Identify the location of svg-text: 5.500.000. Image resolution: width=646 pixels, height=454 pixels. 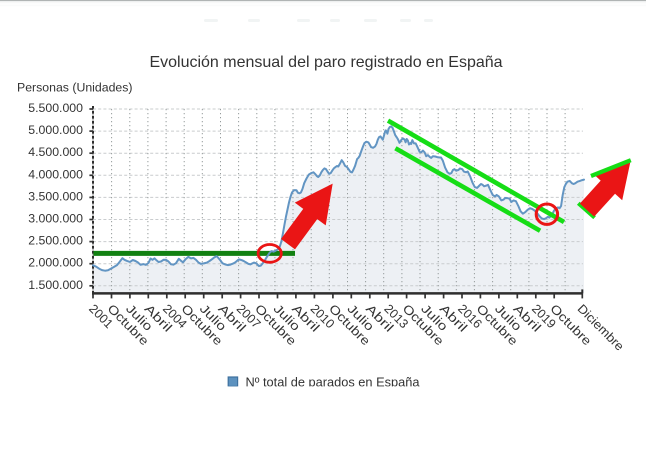
(55, 108).